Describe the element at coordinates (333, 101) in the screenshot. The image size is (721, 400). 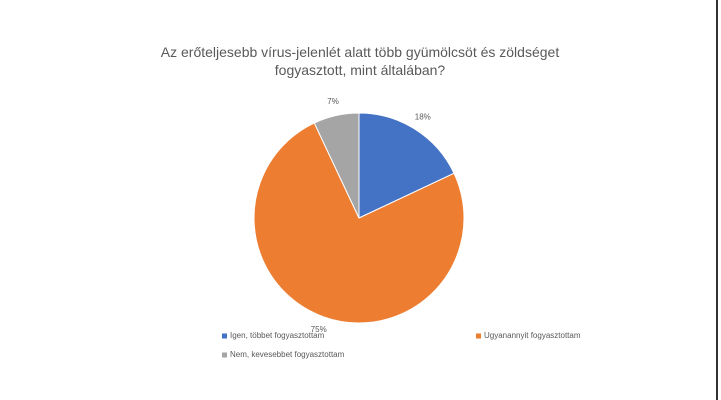
I see `data-label: 7%` at that location.